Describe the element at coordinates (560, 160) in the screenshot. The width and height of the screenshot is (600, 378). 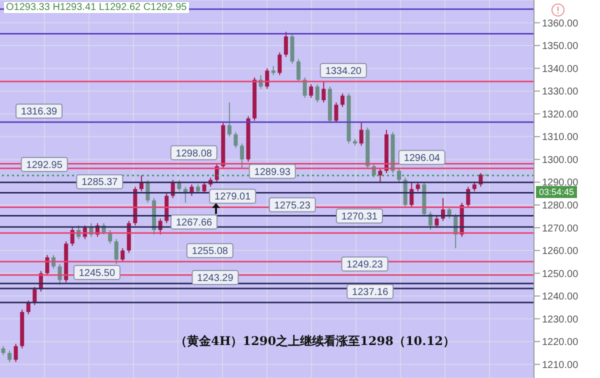
I see `y-tick-label: 1300.00` at that location.